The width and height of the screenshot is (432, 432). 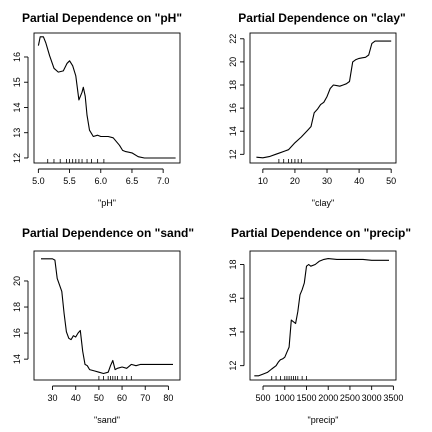 I want to click on x-tick-label-sand-4: 70, so click(x=145, y=398).